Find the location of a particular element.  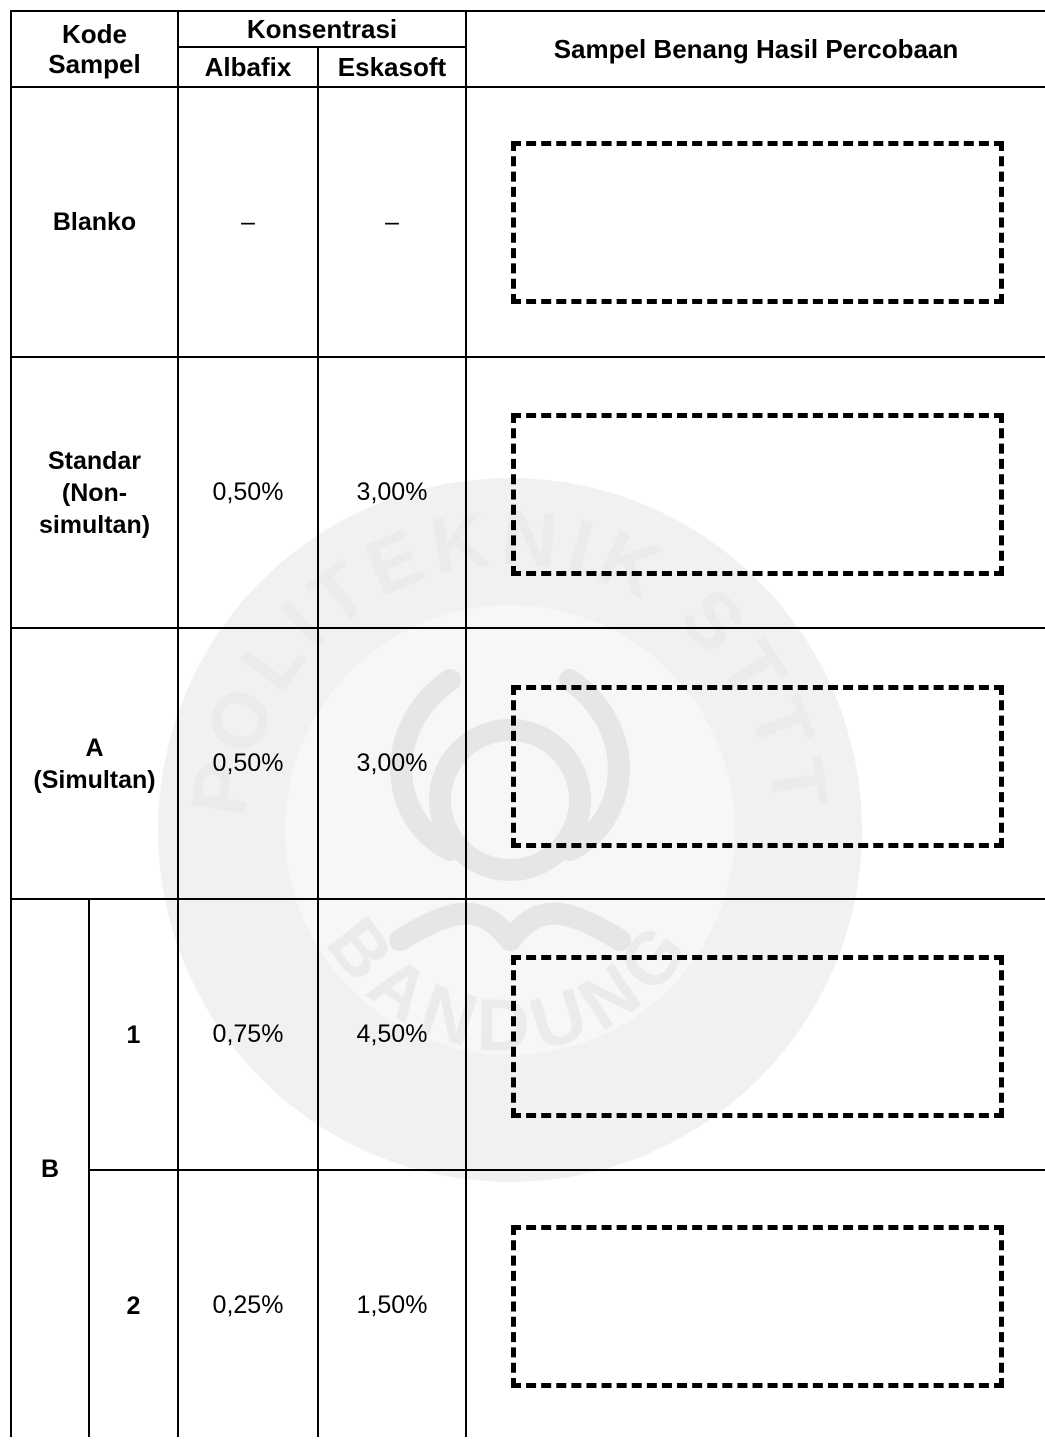

header-sampel-benang: Sampel Benang Hasil Percobaan is located at coordinates (756, 49).